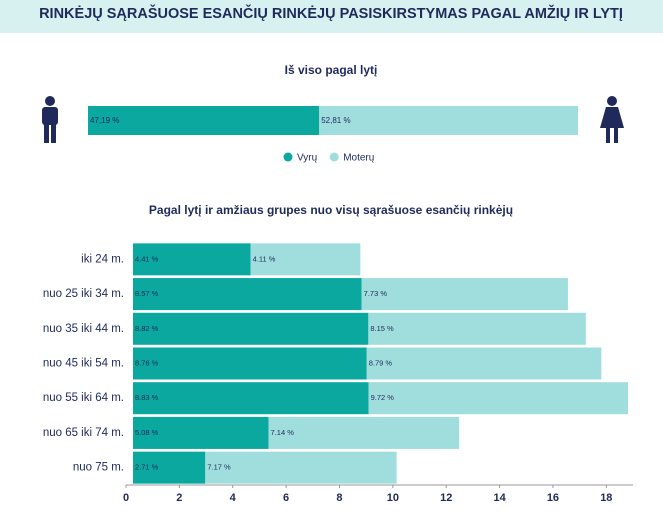  I want to click on value-label: 2.71 %, so click(147, 467).